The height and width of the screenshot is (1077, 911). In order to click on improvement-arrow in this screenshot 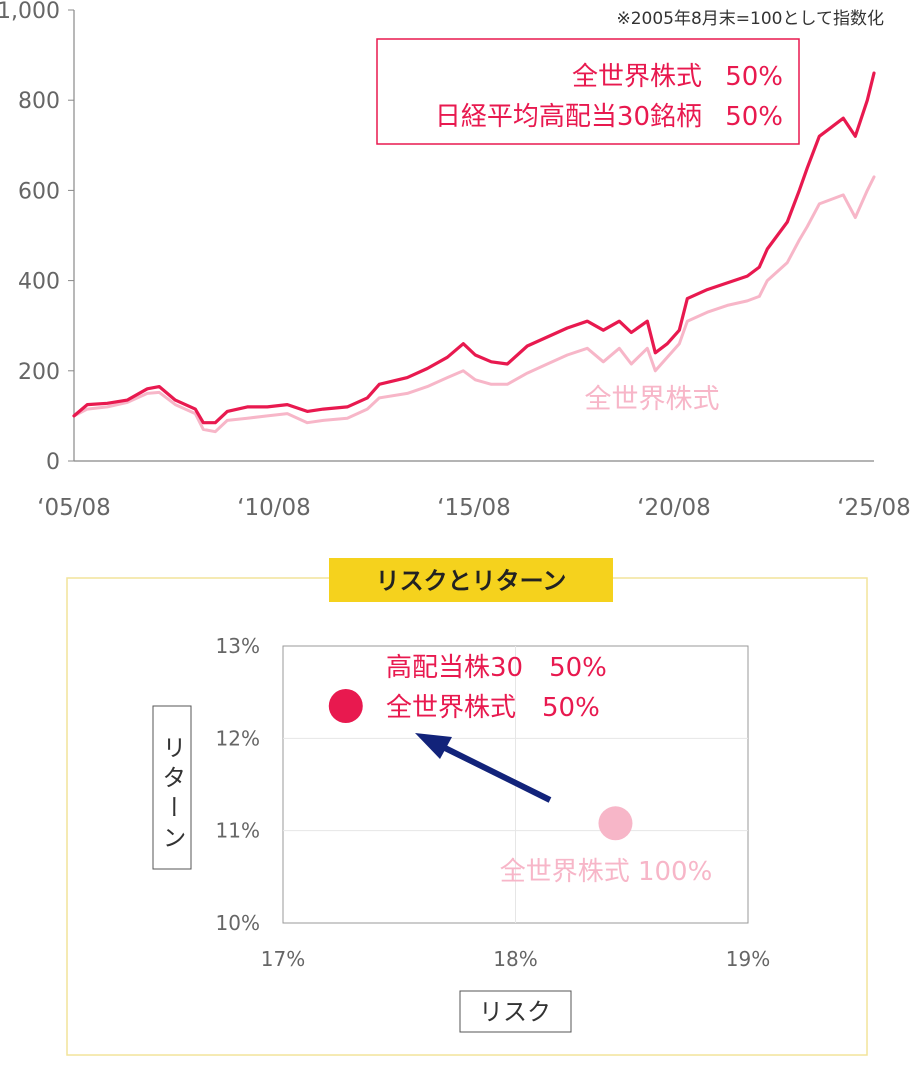, I will do `click(483, 768)`.